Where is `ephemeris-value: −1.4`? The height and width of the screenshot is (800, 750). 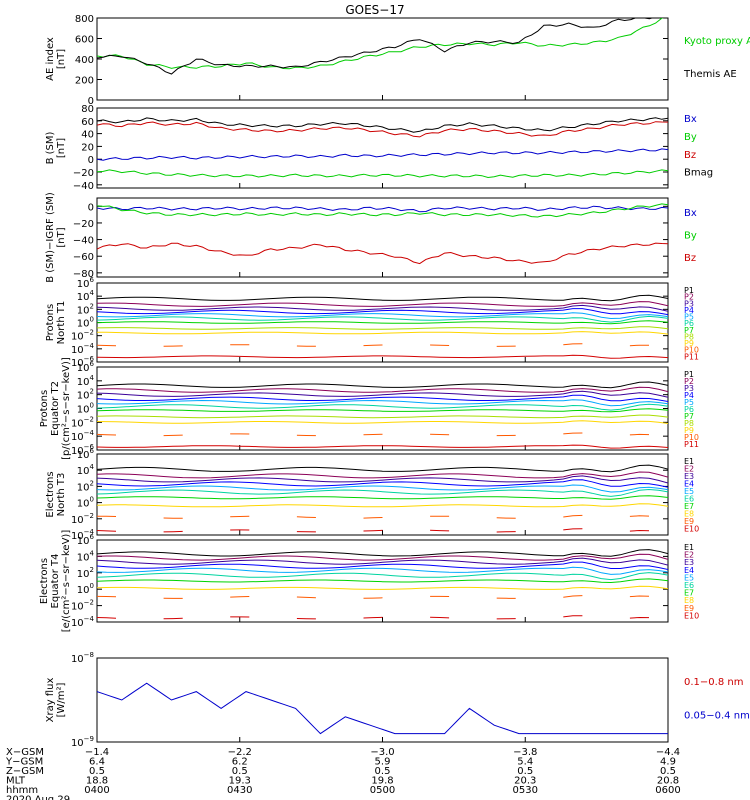
ephemeris-value: −1.4 is located at coordinates (97, 752).